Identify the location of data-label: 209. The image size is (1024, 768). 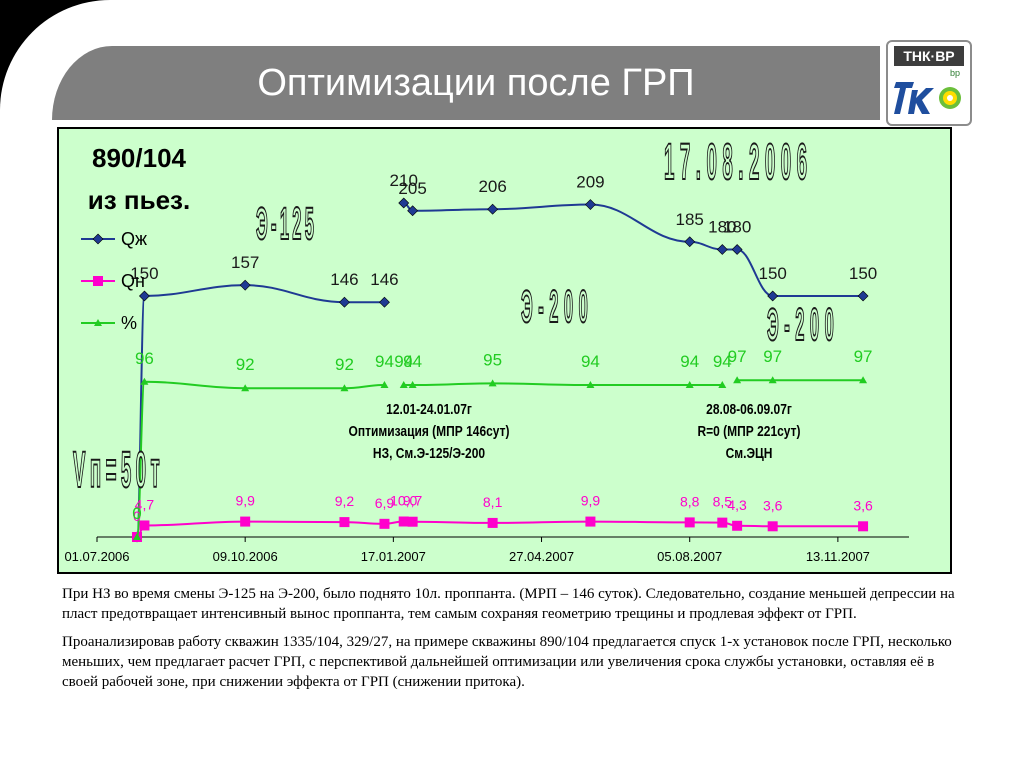
(590, 182).